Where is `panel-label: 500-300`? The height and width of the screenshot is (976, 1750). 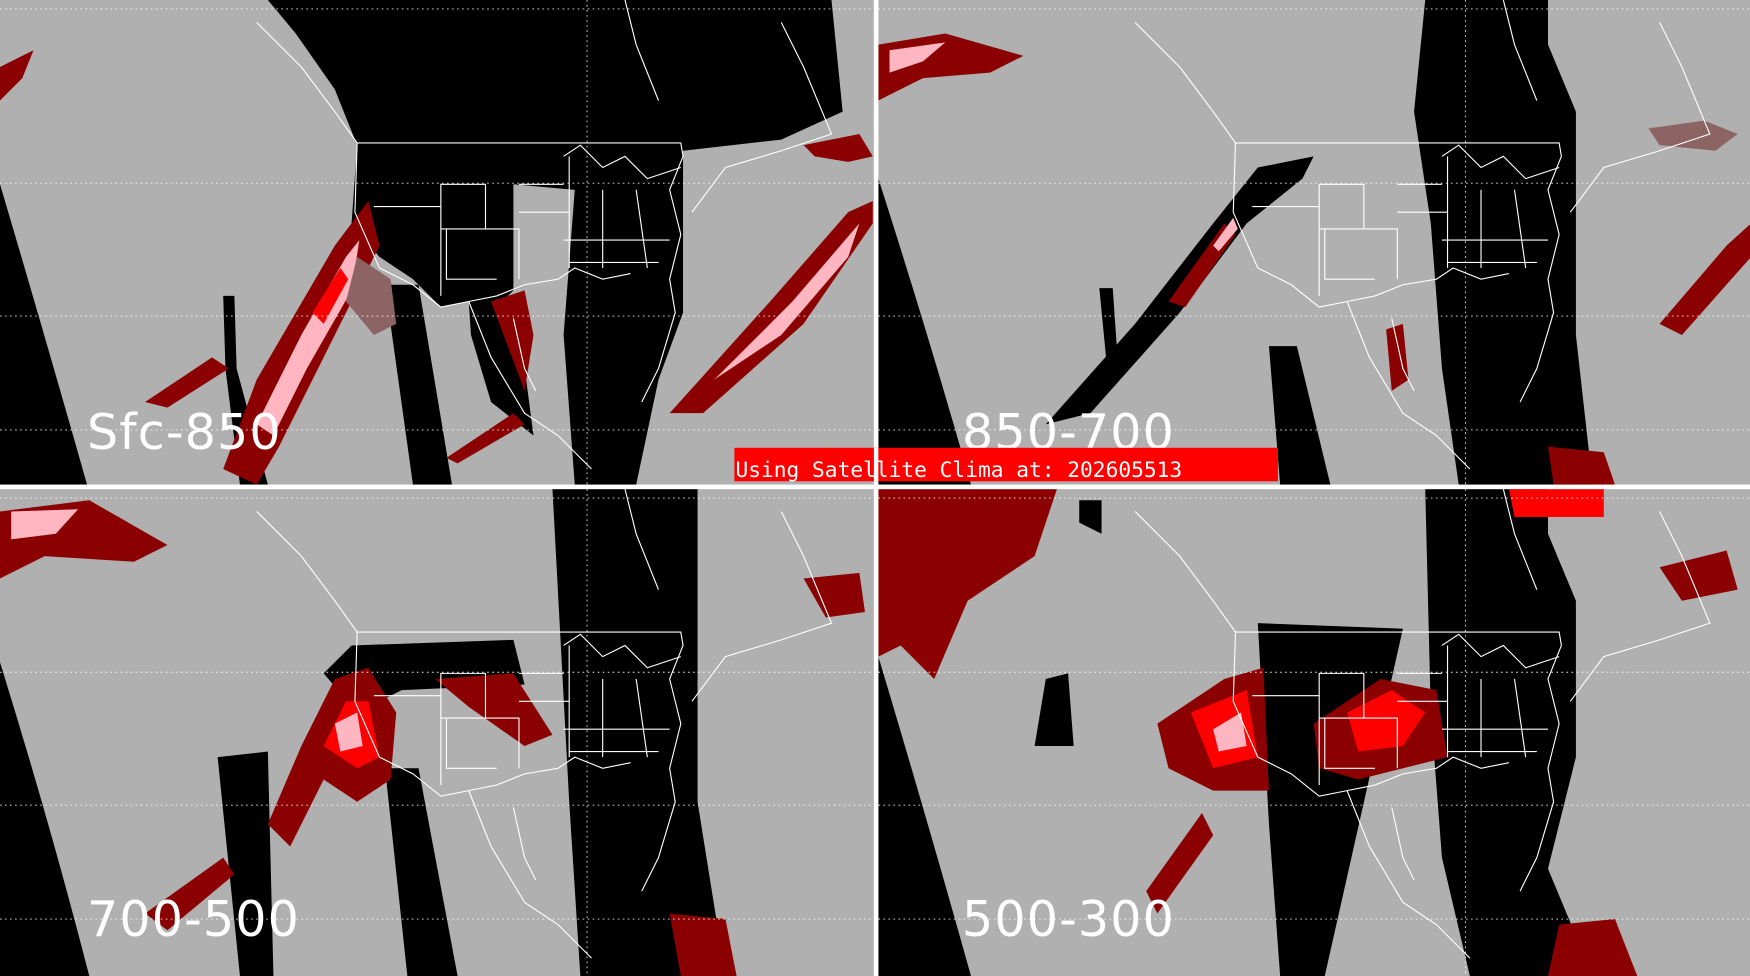 panel-label: 500-300 is located at coordinates (1068, 919).